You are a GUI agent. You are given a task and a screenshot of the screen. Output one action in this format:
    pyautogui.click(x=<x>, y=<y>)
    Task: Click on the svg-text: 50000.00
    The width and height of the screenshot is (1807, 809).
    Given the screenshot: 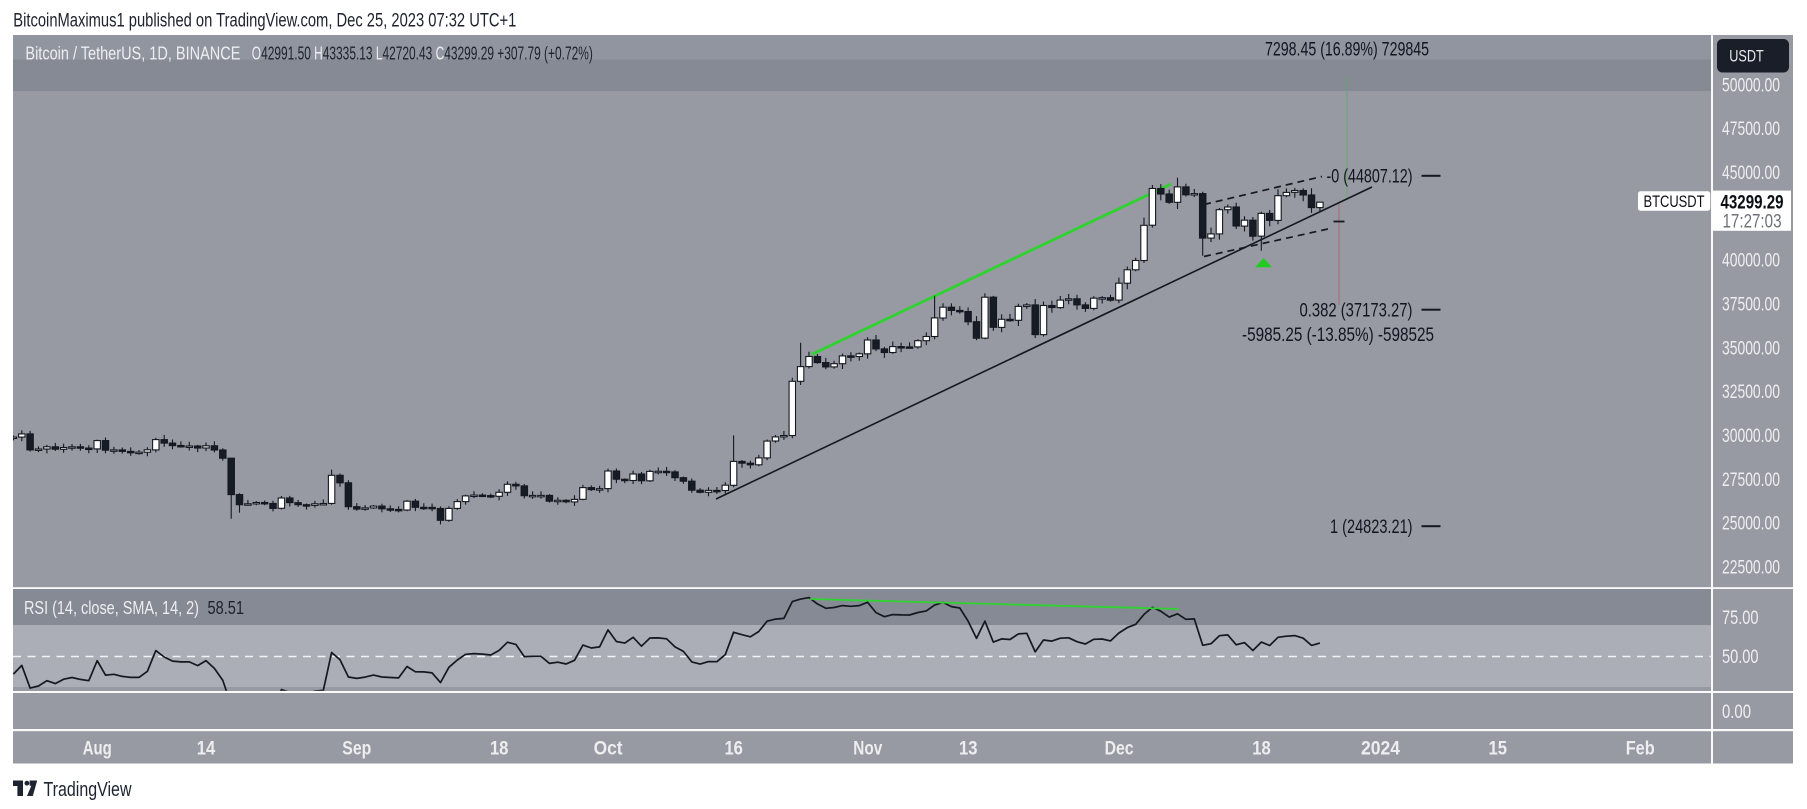 What is the action you would take?
    pyautogui.click(x=1751, y=85)
    